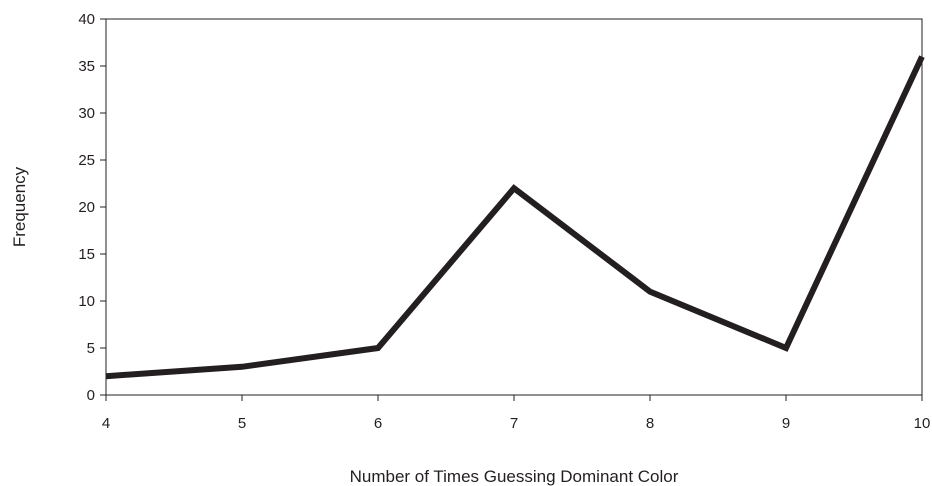  Describe the element at coordinates (86, 113) in the screenshot. I see `y-tick-label: 30` at that location.